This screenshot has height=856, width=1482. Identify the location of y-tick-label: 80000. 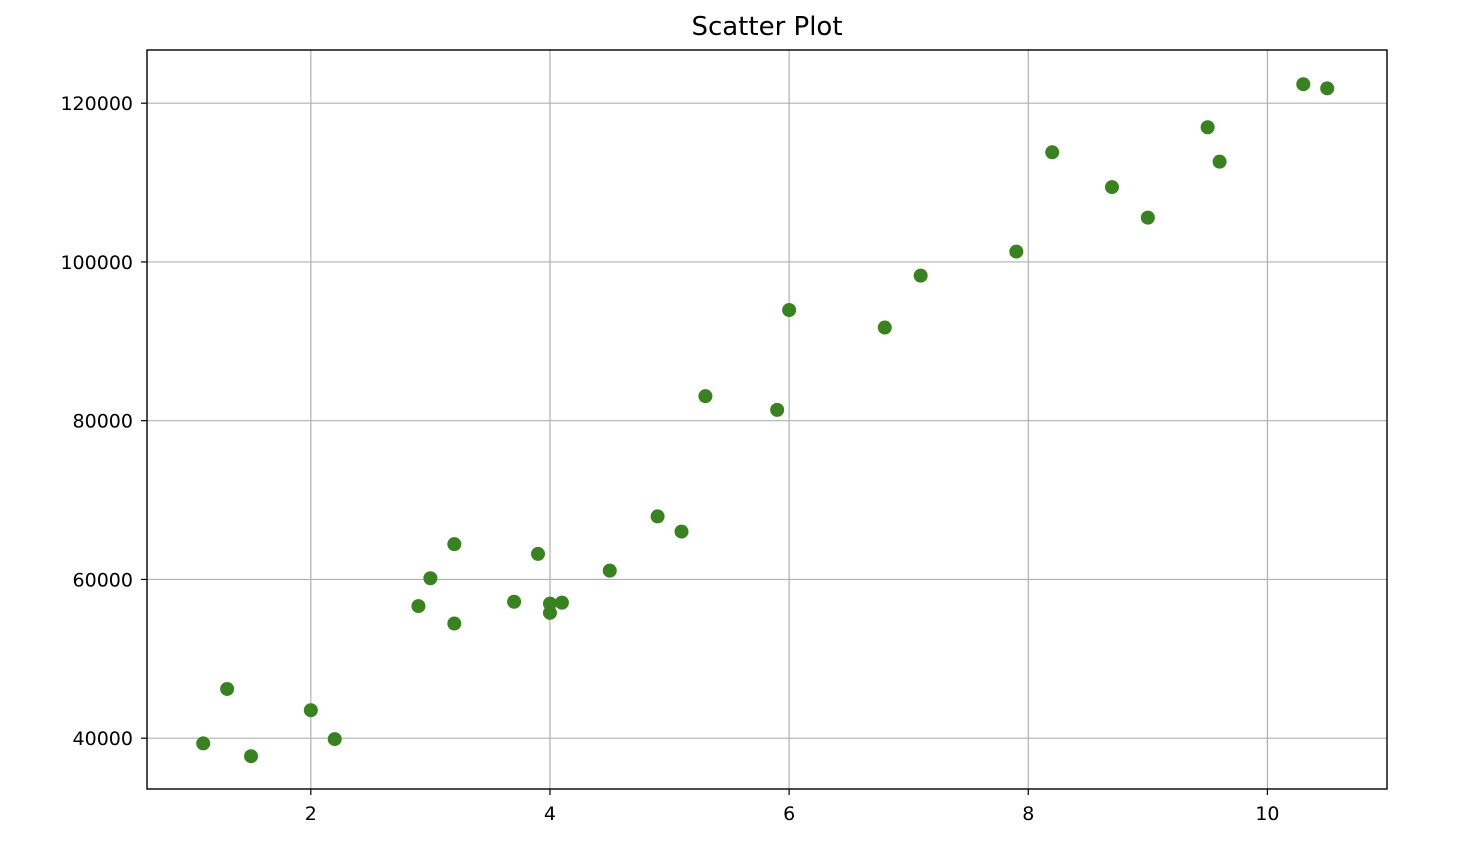
(103, 422).